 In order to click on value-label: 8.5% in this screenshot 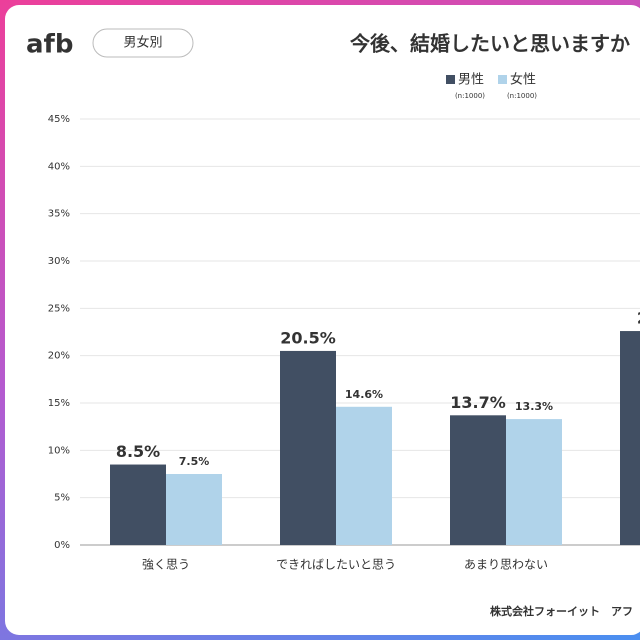, I will do `click(138, 451)`.